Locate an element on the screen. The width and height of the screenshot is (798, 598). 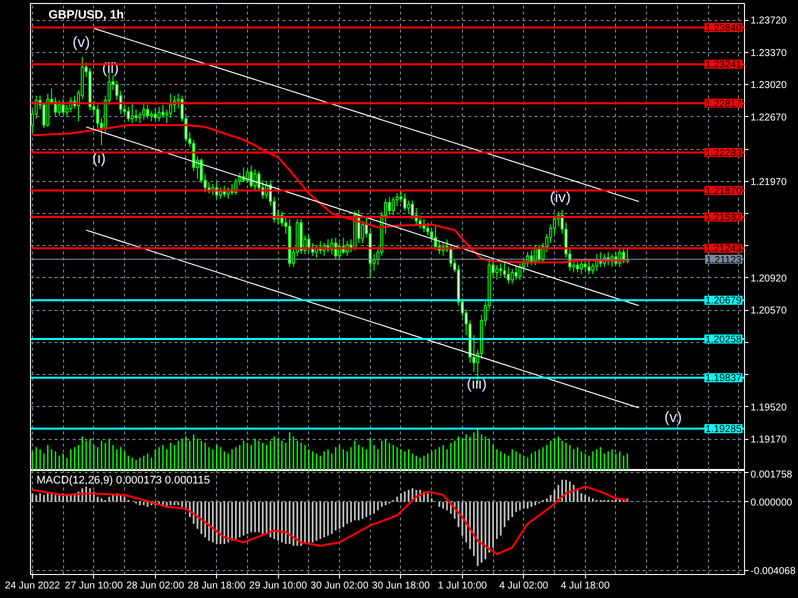
ref-line-label: 1.19285 is located at coordinates (723, 430).